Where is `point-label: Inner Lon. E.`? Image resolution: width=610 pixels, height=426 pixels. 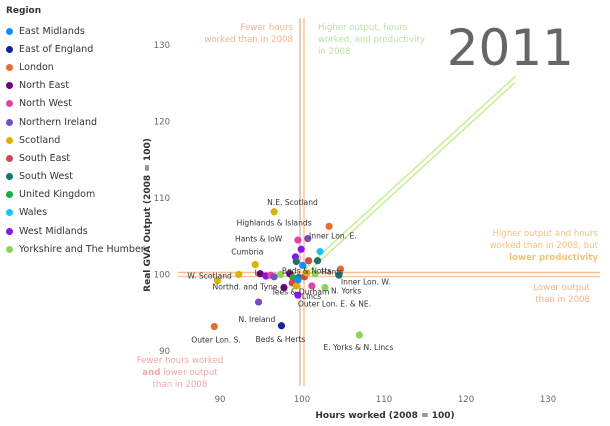
point-label: Inner Lon. E. is located at coordinates (333, 235).